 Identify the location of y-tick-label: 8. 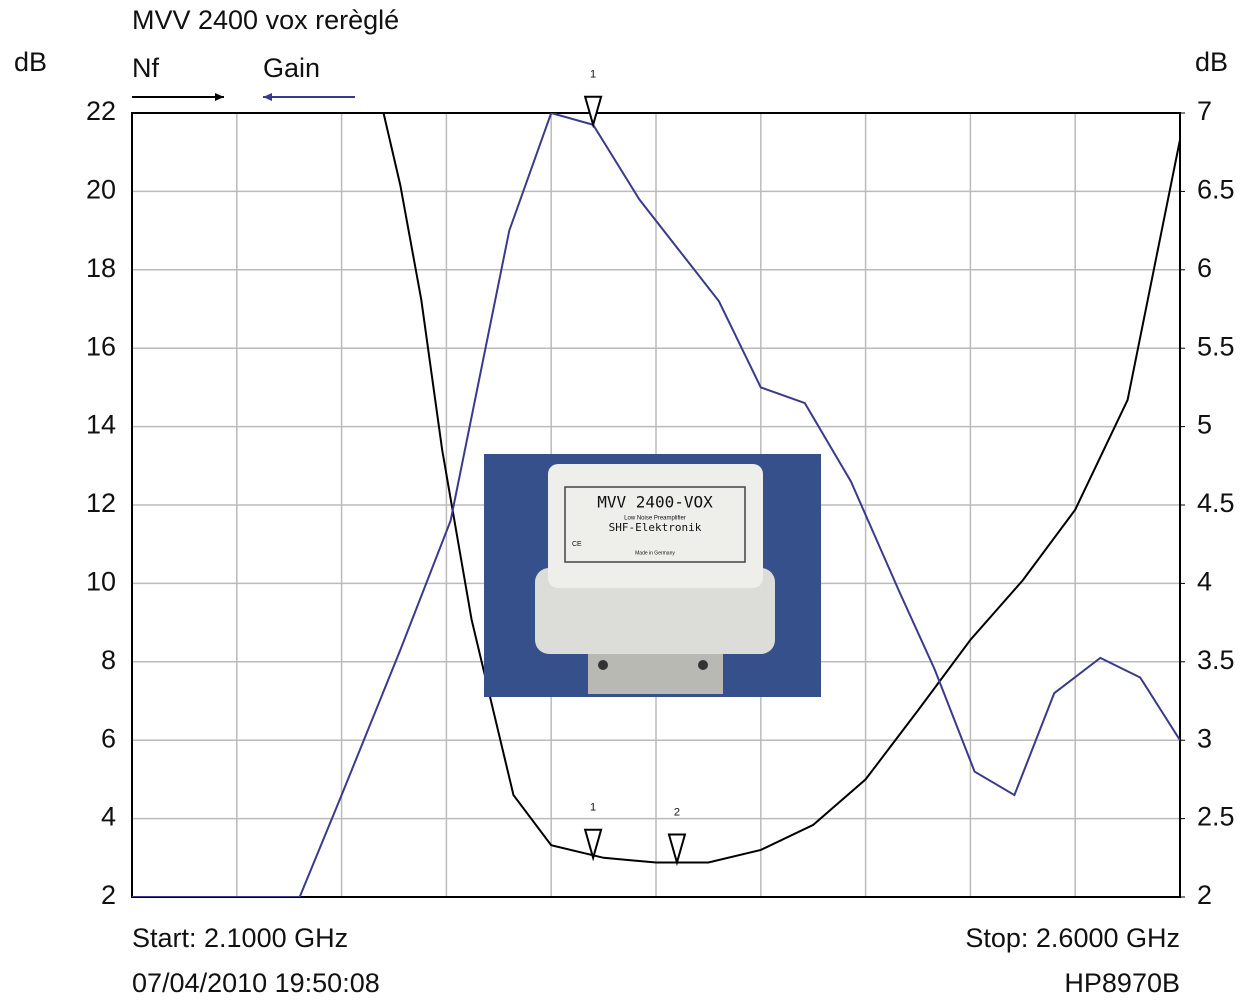
(108, 660).